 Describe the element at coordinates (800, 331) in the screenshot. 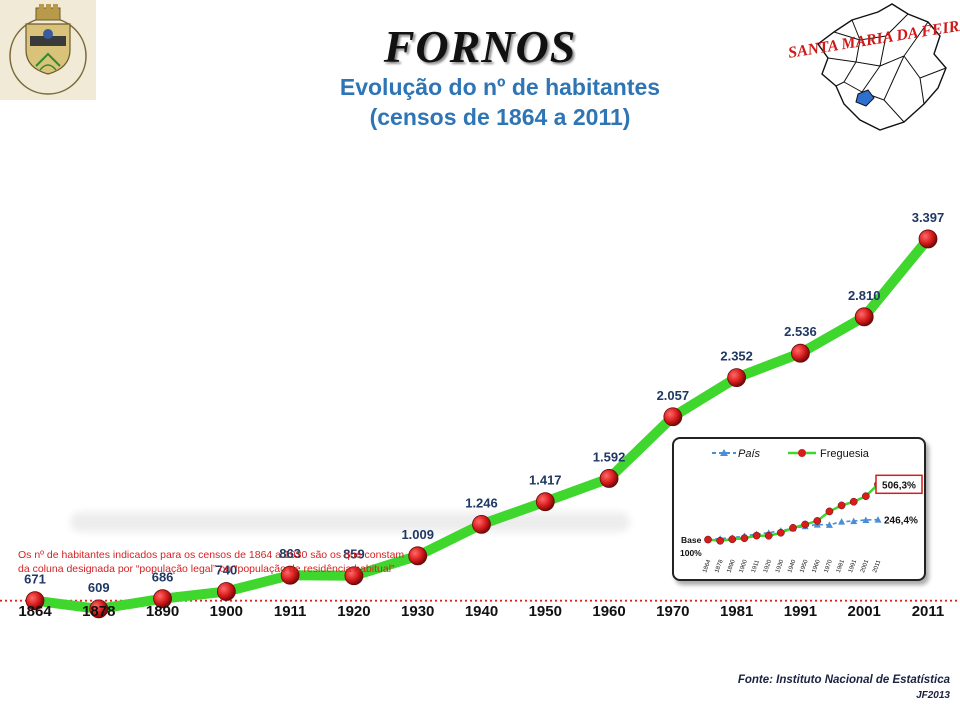

I see `data-label: 2.536` at that location.